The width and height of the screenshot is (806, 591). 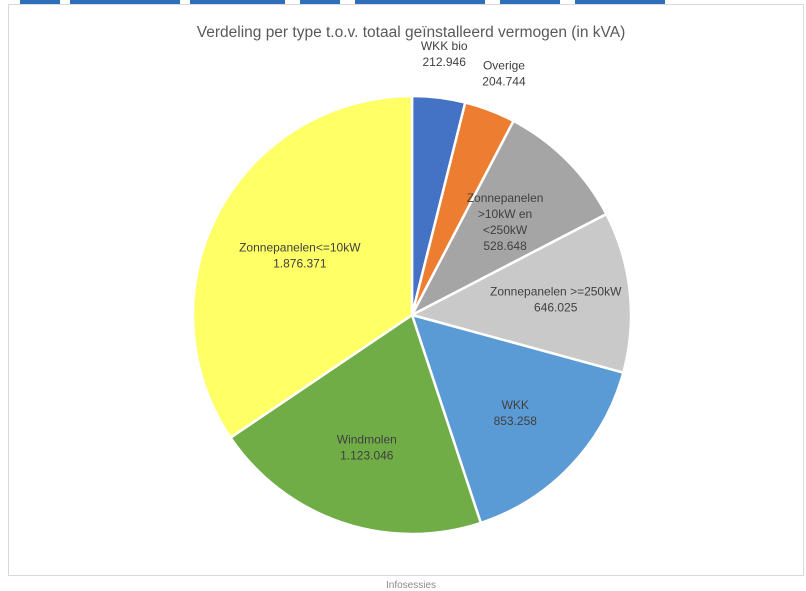 What do you see at coordinates (355, 424) in the screenshot?
I see `pie-slice-windmolen` at bounding box center [355, 424].